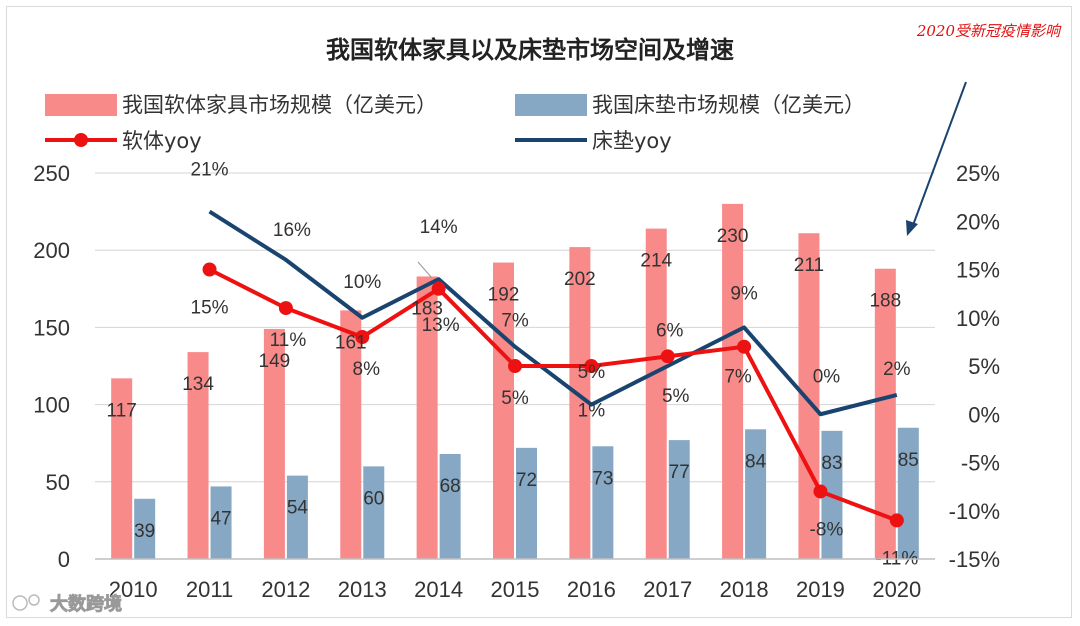 Image resolution: width=1080 pixels, height=626 pixels. Describe the element at coordinates (974, 511) in the screenshot. I see `y-right-tick--10: -10%` at that location.